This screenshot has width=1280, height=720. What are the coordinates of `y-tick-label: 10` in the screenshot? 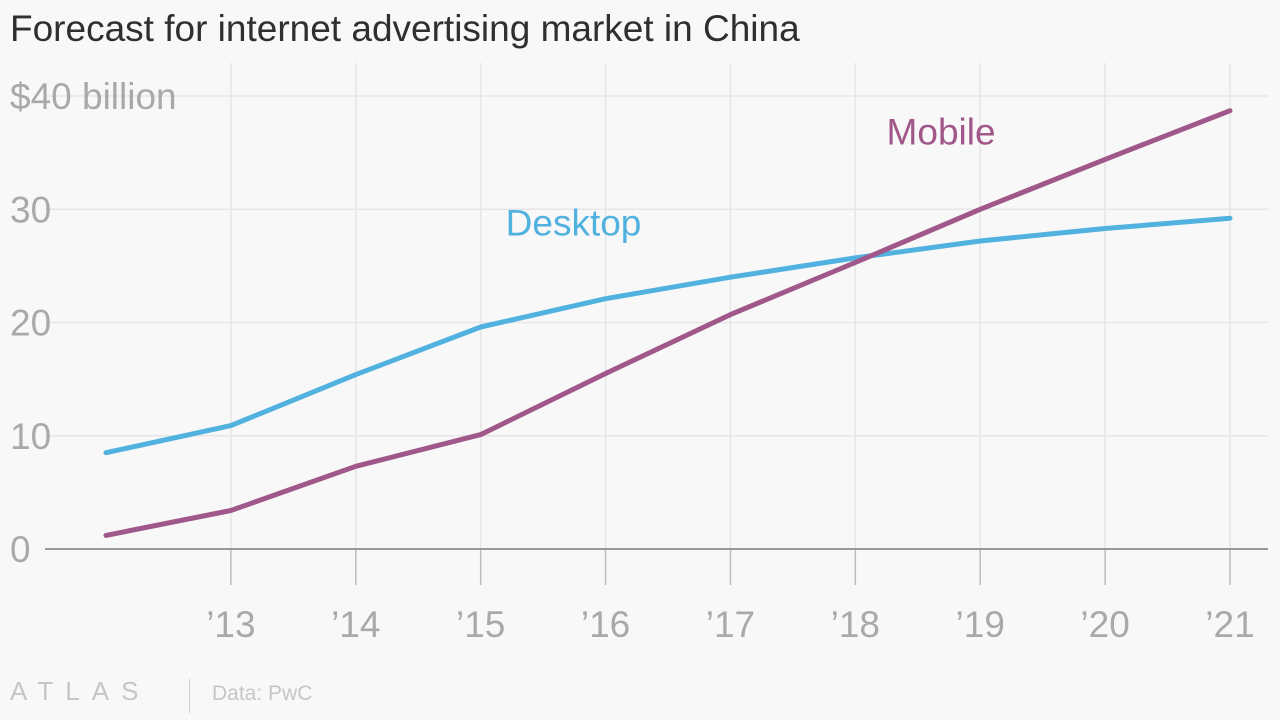 It's located at (30, 436).